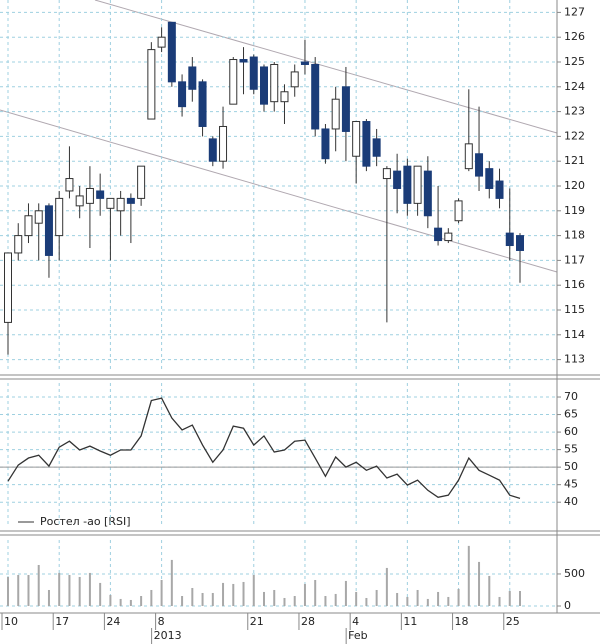  Describe the element at coordinates (574, 573) in the screenshot. I see `y-tick-label: 500` at that location.